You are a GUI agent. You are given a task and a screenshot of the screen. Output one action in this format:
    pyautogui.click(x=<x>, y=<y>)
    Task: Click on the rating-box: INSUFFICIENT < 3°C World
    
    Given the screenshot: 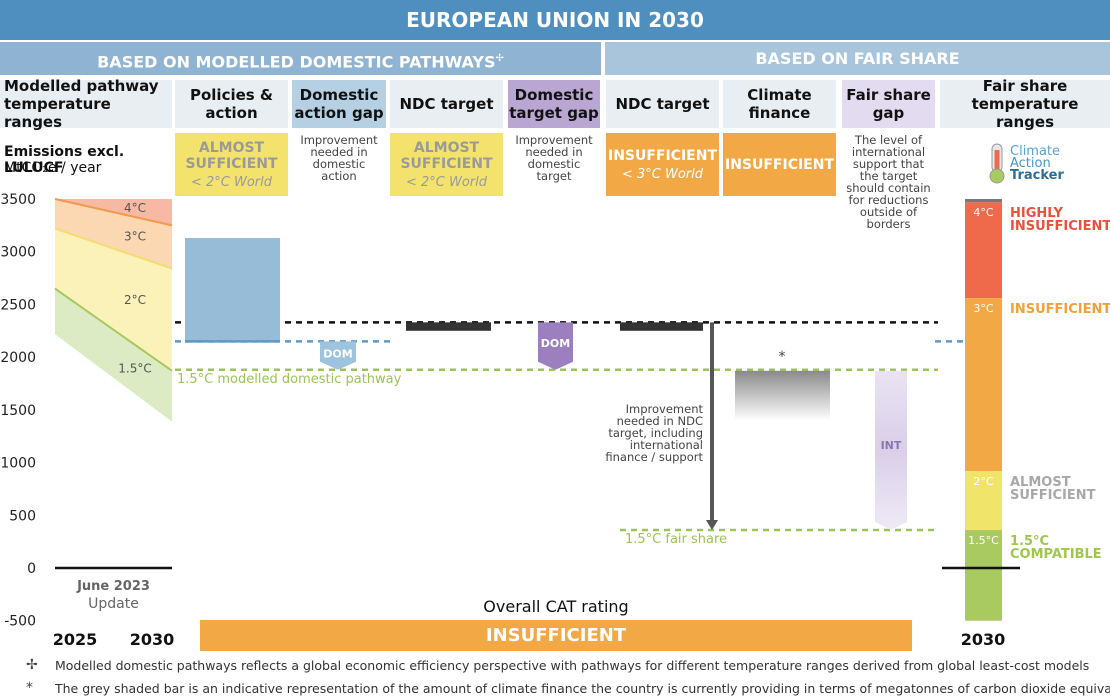 What is the action you would take?
    pyautogui.click(x=662, y=164)
    